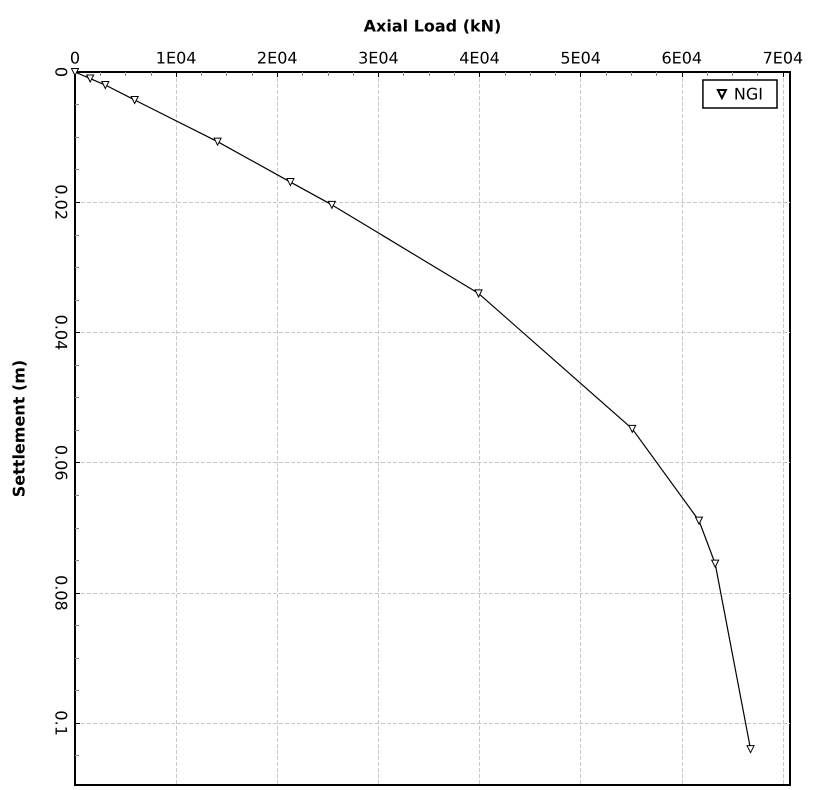 The width and height of the screenshot is (822, 790). I want to click on legend-label: NGI, so click(749, 94).